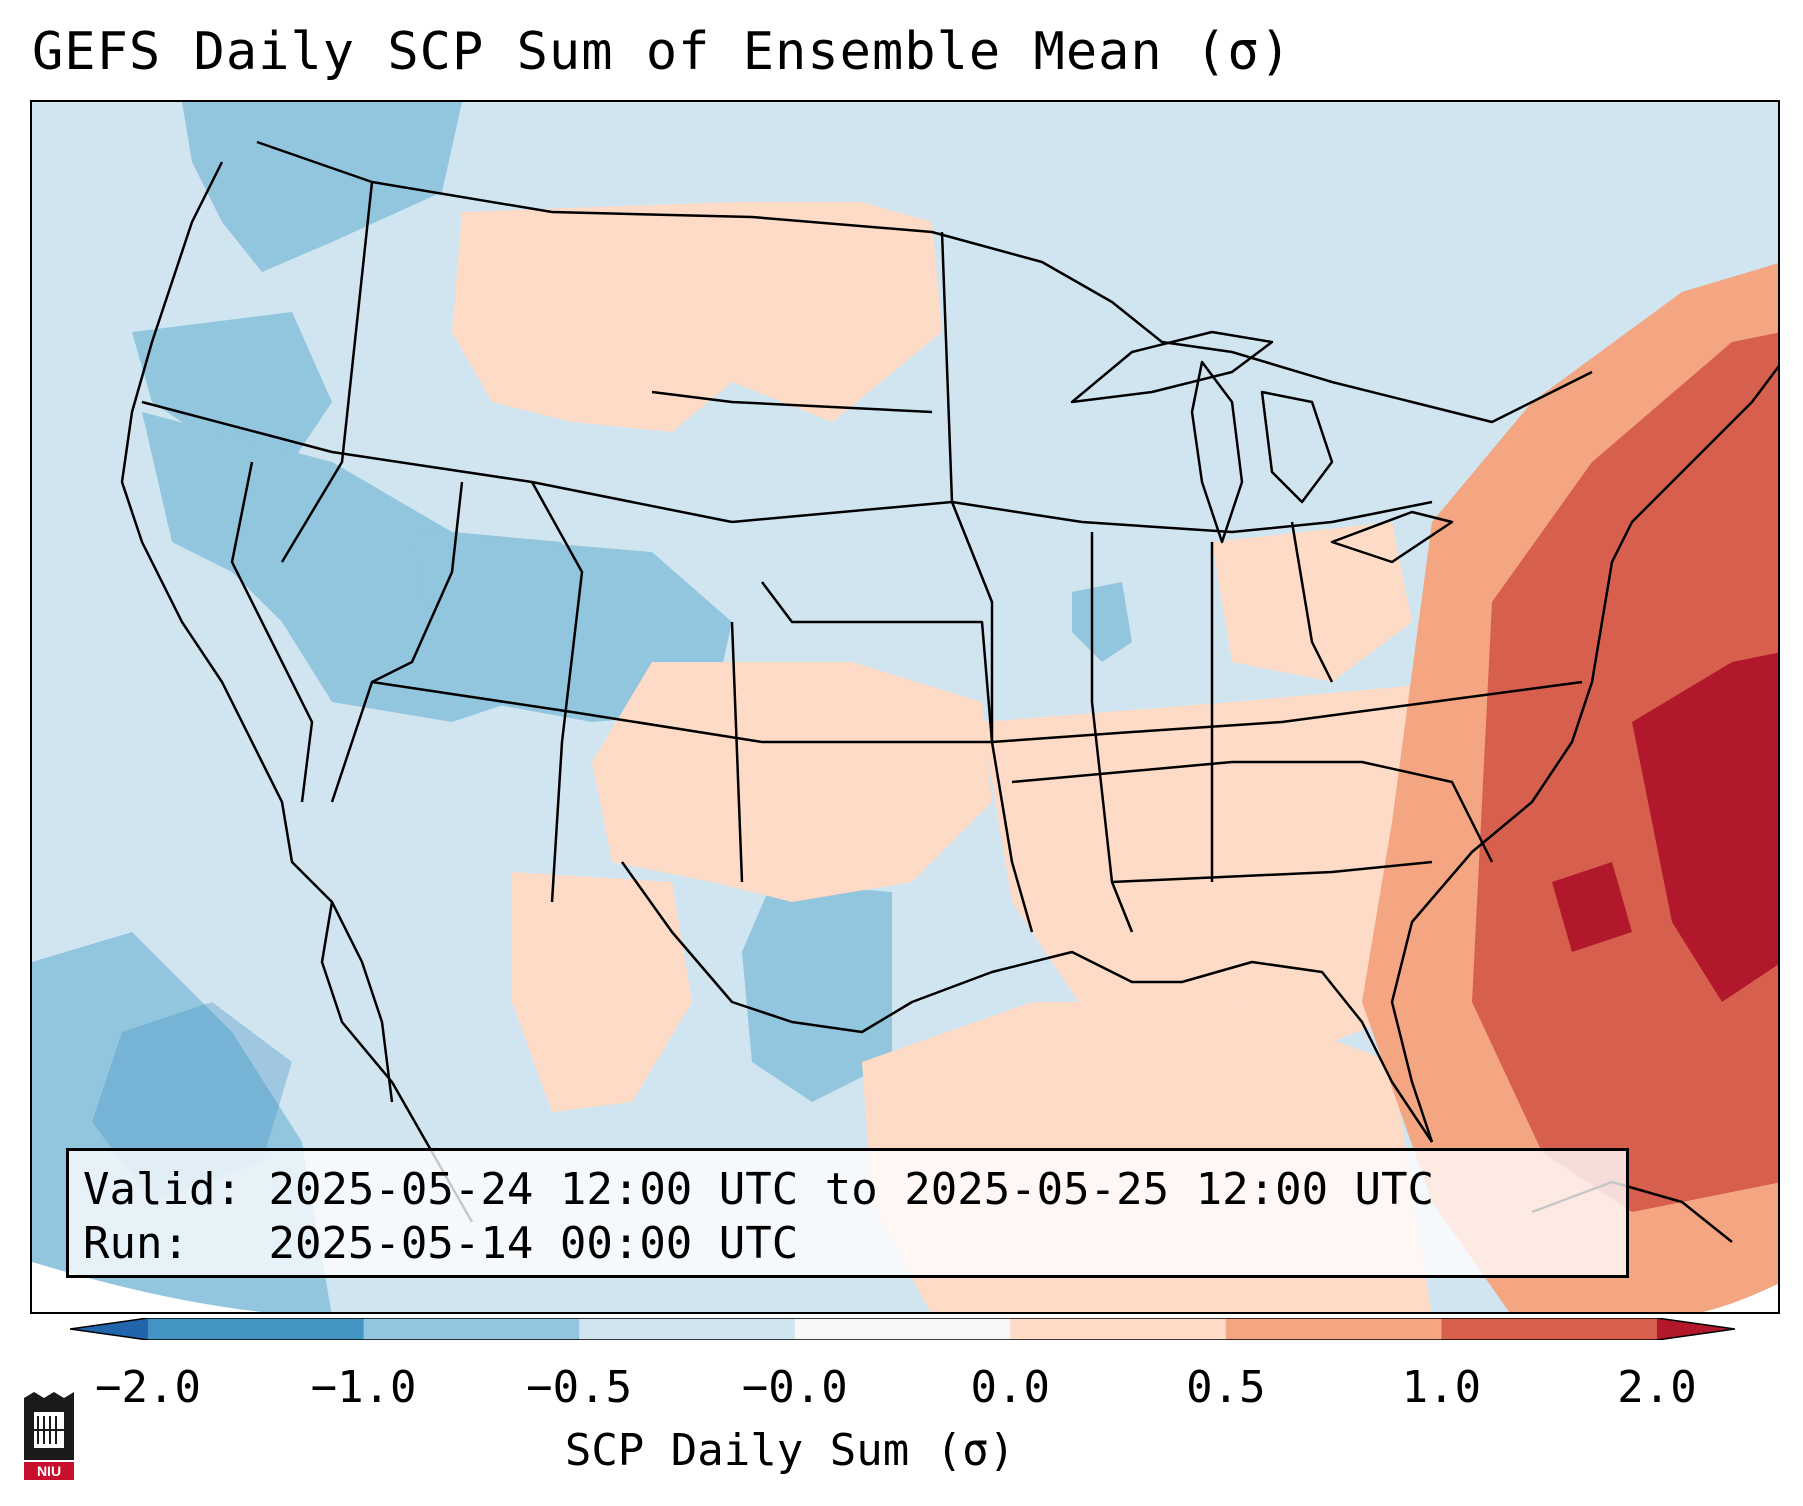 The width and height of the screenshot is (1803, 1506). I want to click on map-title: GEFS Daily SCP Sum of Ensemble Mean (σ), so click(662, 52).